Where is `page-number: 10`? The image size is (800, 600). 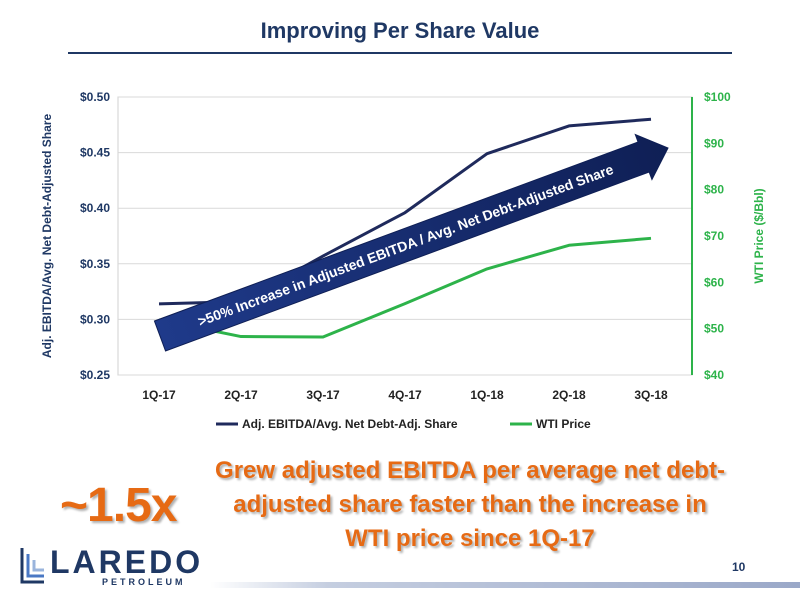 page-number: 10 is located at coordinates (739, 567).